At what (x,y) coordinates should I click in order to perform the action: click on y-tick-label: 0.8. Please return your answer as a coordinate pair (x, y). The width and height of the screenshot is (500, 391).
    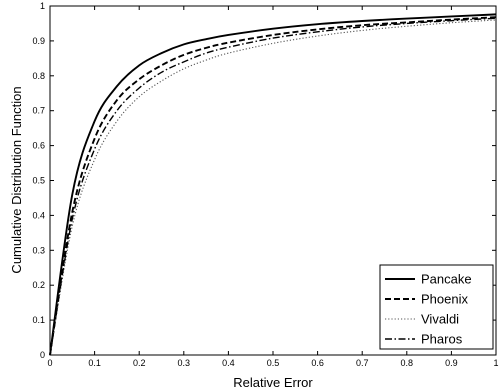
    Looking at the image, I should click on (38, 76).